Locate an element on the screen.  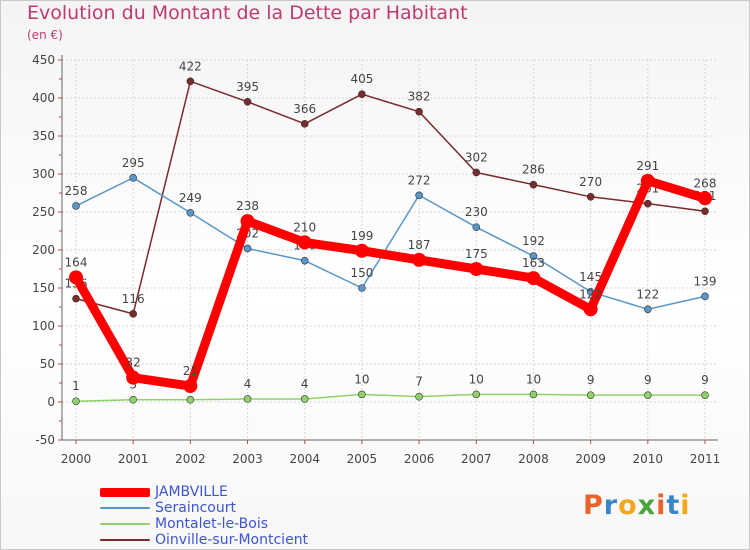
data-label: 382 is located at coordinates (419, 97).